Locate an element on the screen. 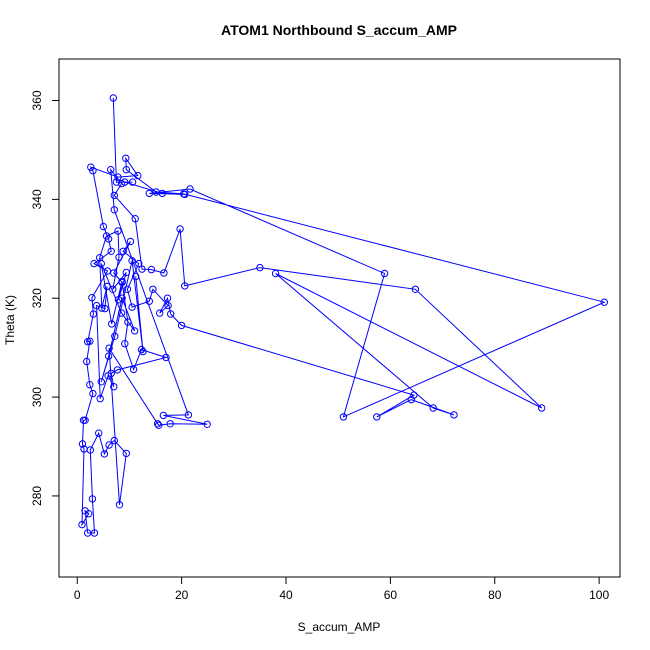 The height and width of the screenshot is (650, 650). y-tick-label: 280 is located at coordinates (37, 496).